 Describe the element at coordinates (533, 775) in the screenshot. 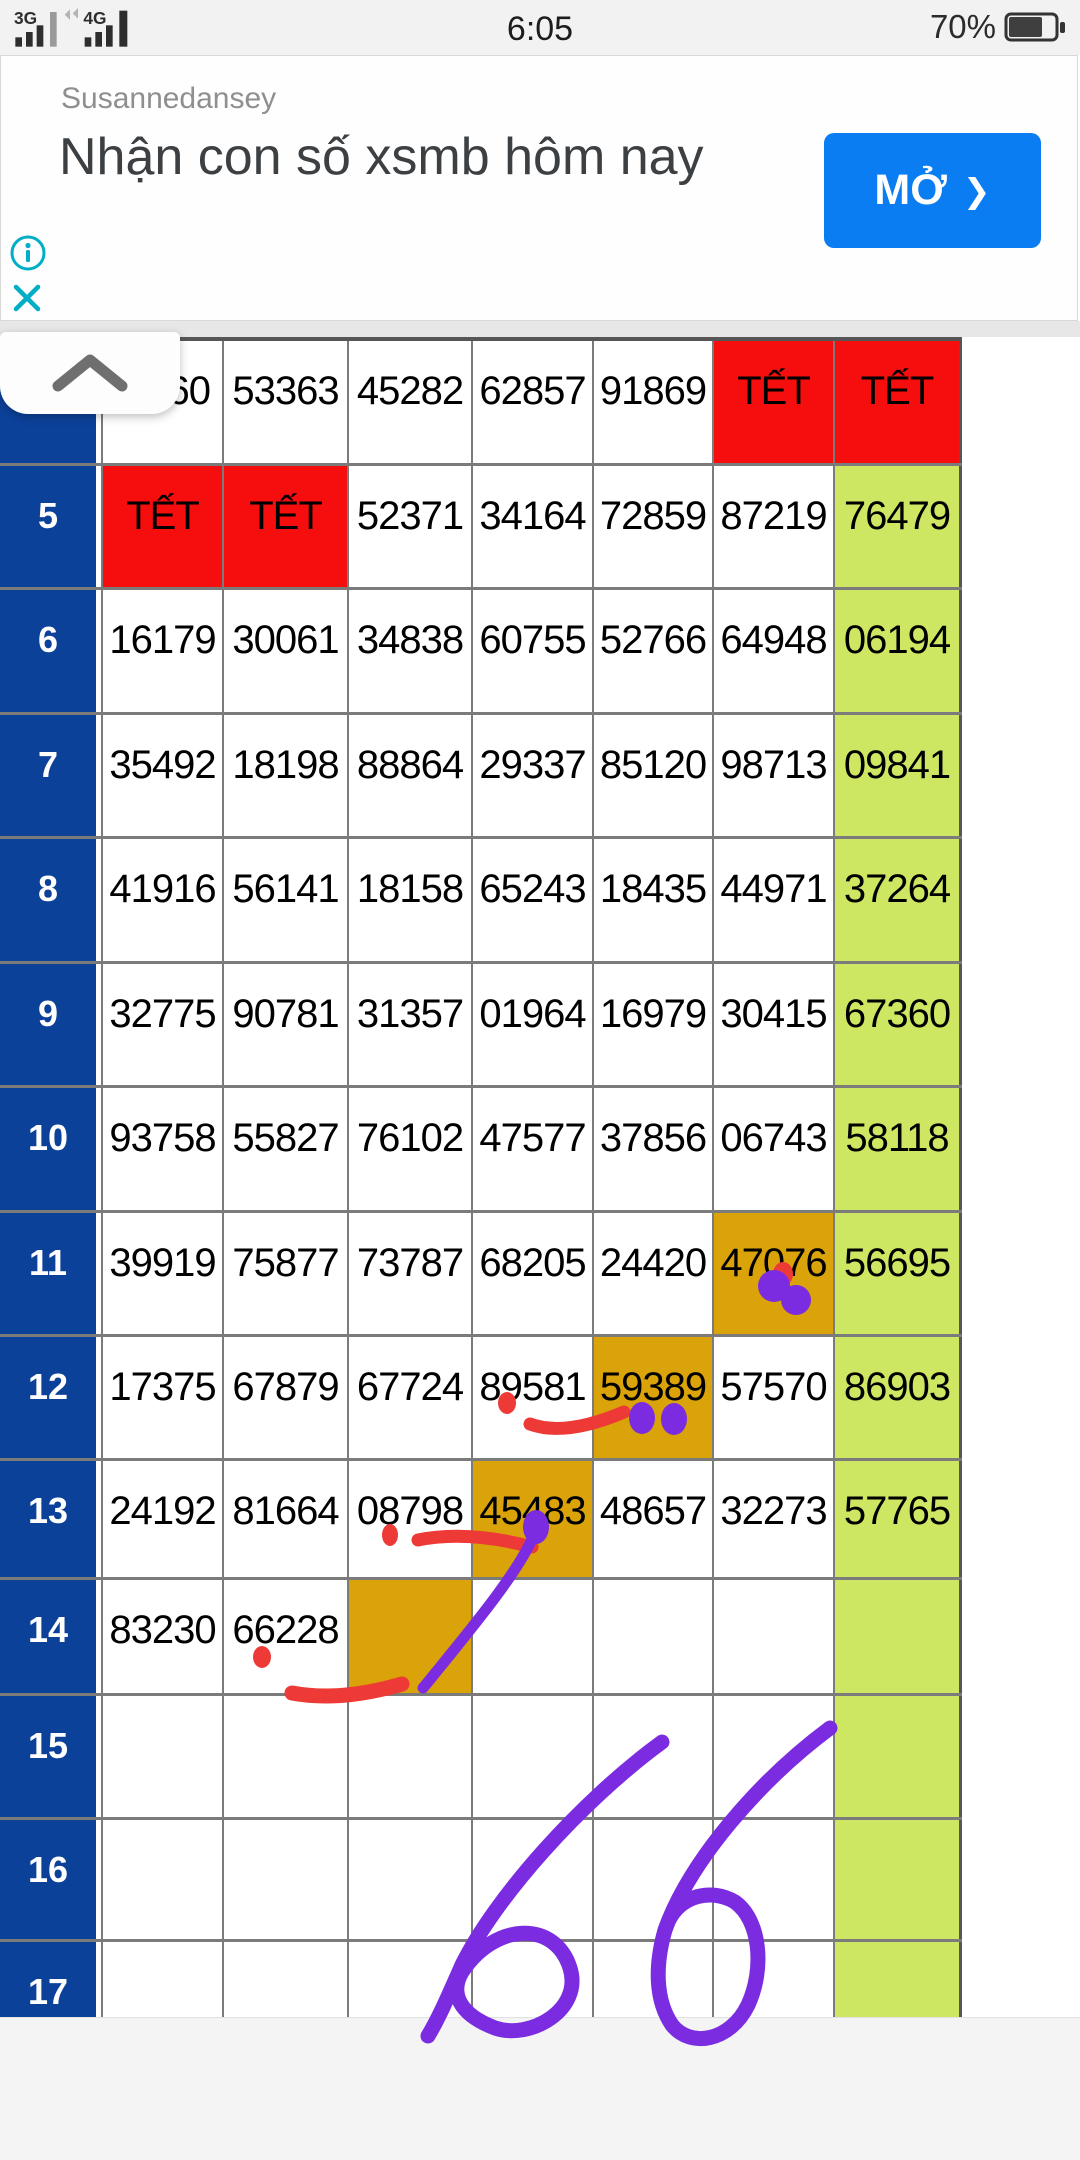

I see `table-cell: 29337` at that location.